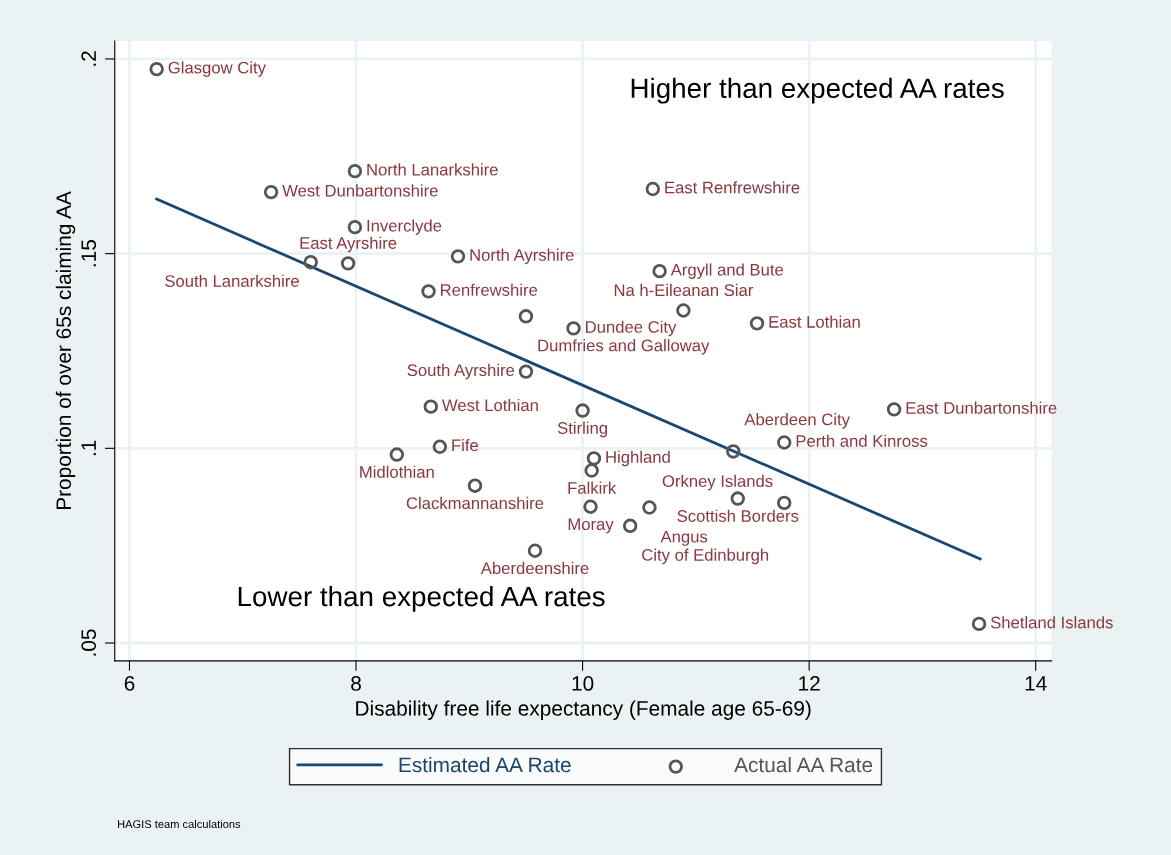  Describe the element at coordinates (89, 642) in the screenshot. I see `y-tick-label: .05` at that location.